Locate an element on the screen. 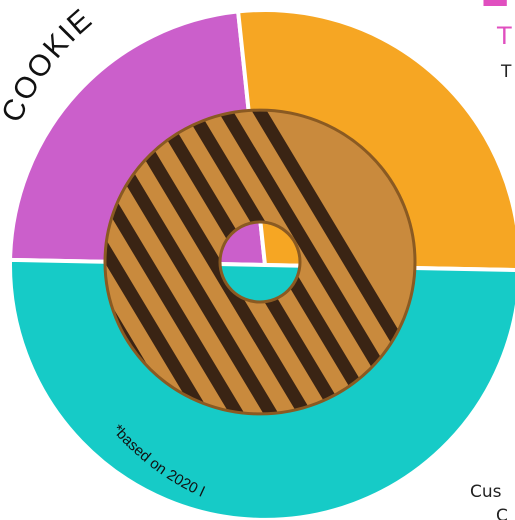 This screenshot has height=520, width=515. headline-fragment: 2 is located at coordinates (495, 8).